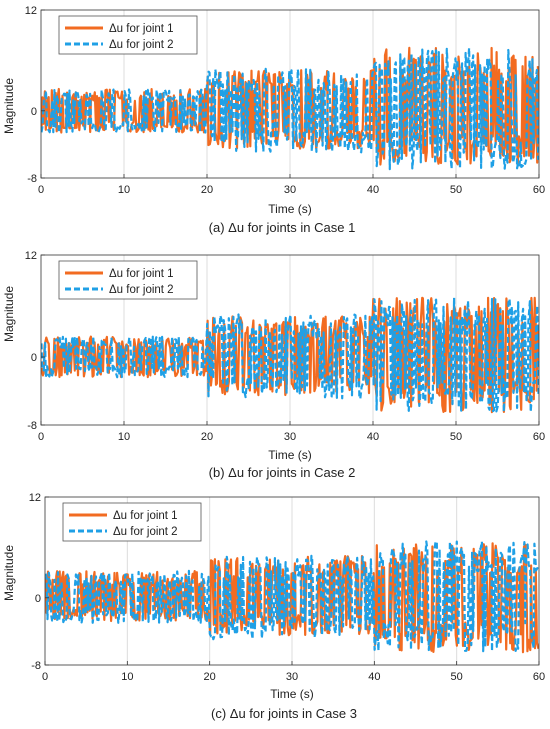  I want to click on figure-caption: (c) Δu for joints in Case 3, so click(284, 713).